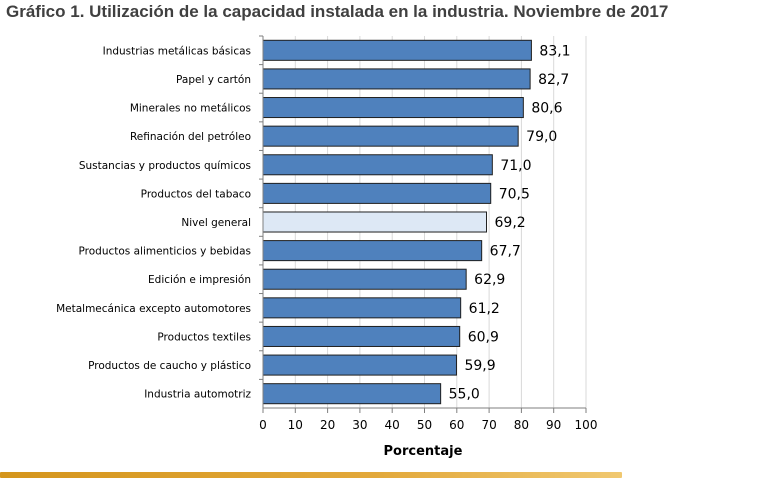 The image size is (766, 501). Describe the element at coordinates (505, 252) in the screenshot. I see `data-label: 67,7` at that location.